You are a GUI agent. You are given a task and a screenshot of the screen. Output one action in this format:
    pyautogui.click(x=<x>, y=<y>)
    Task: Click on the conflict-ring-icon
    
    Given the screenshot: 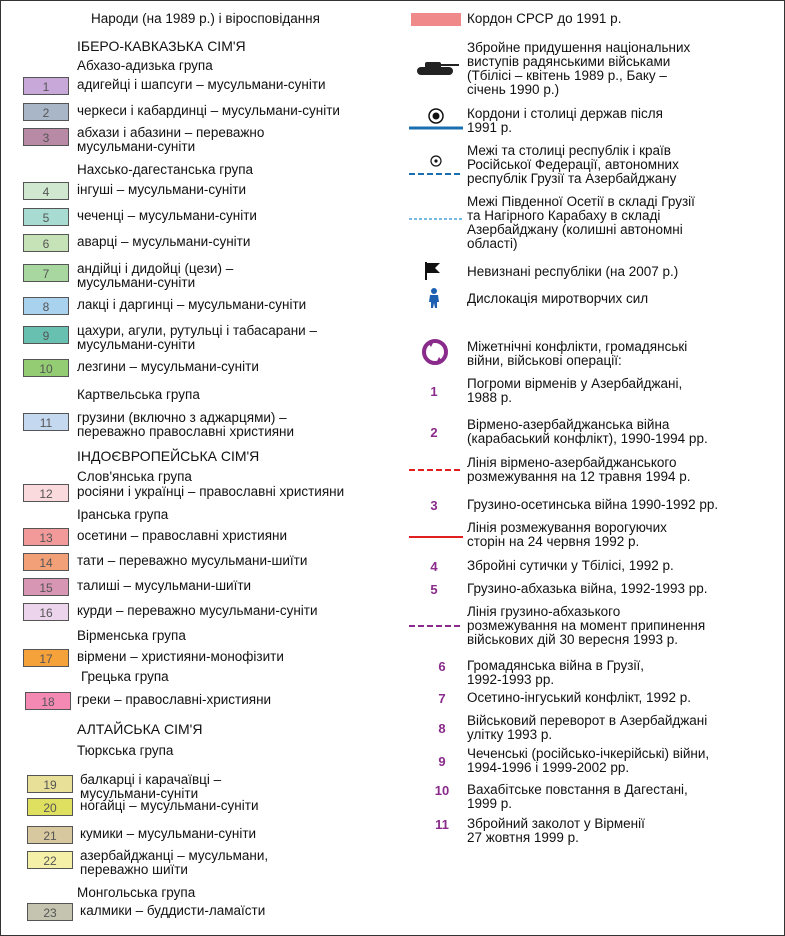 What is the action you would take?
    pyautogui.click(x=435, y=352)
    